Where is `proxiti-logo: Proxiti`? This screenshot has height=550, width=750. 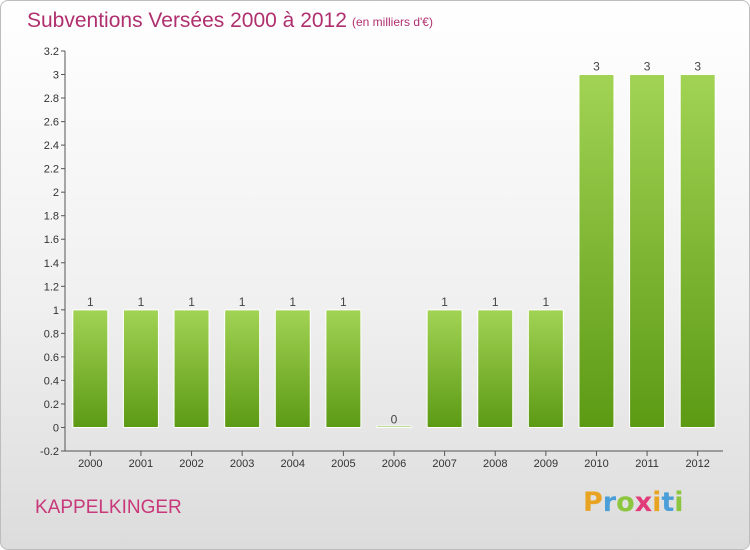 proxiti-logo: Proxiti is located at coordinates (633, 502).